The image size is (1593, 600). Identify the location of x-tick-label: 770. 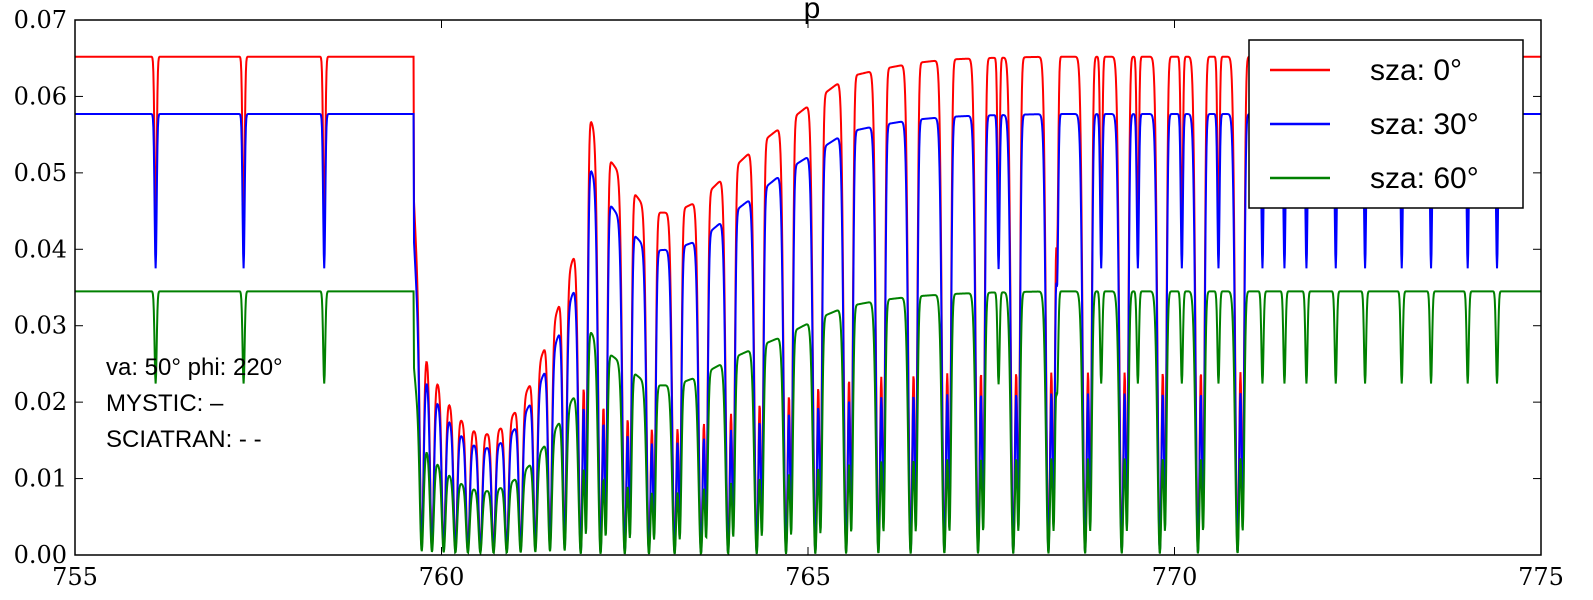
(1175, 577).